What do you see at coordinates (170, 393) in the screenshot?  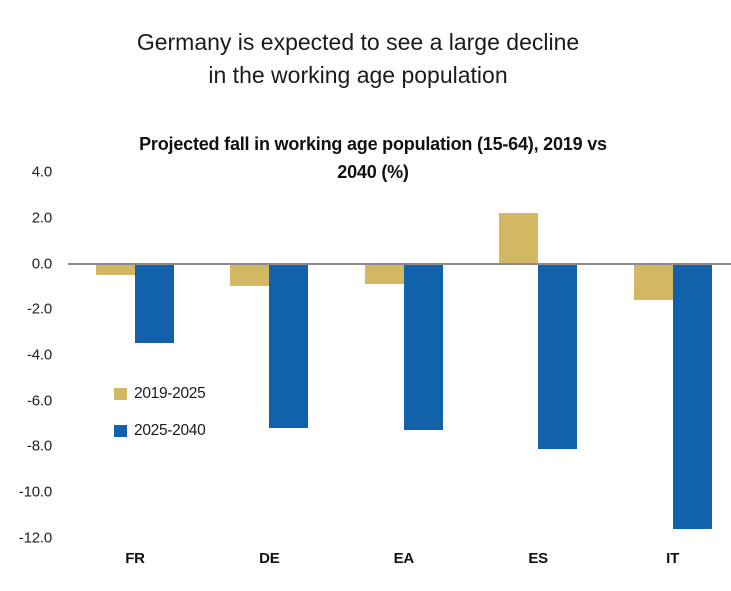 I see `legend-label: 2019-2025` at bounding box center [170, 393].